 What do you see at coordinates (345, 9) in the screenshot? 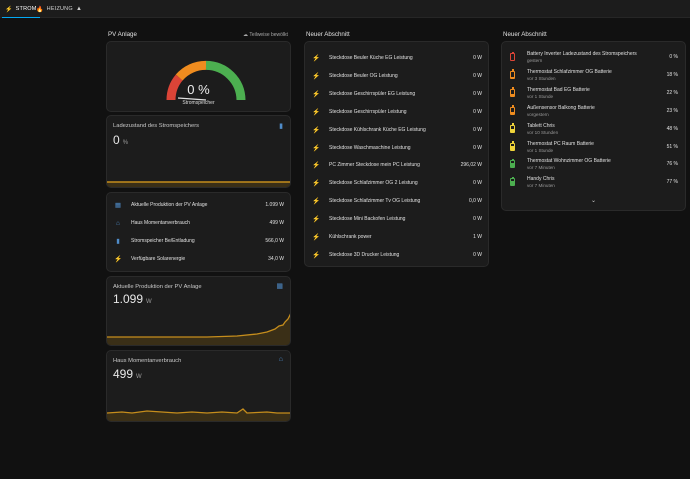
I see `top-navigation: ⚡ STROM 🔥 HEIZUNG ▲` at bounding box center [345, 9].